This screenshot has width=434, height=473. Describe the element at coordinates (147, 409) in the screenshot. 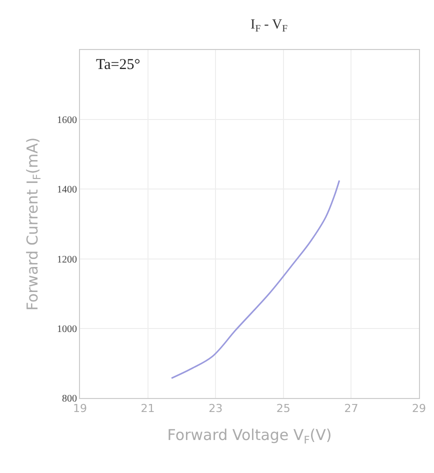

I see `x-tick-label: 21` at that location.